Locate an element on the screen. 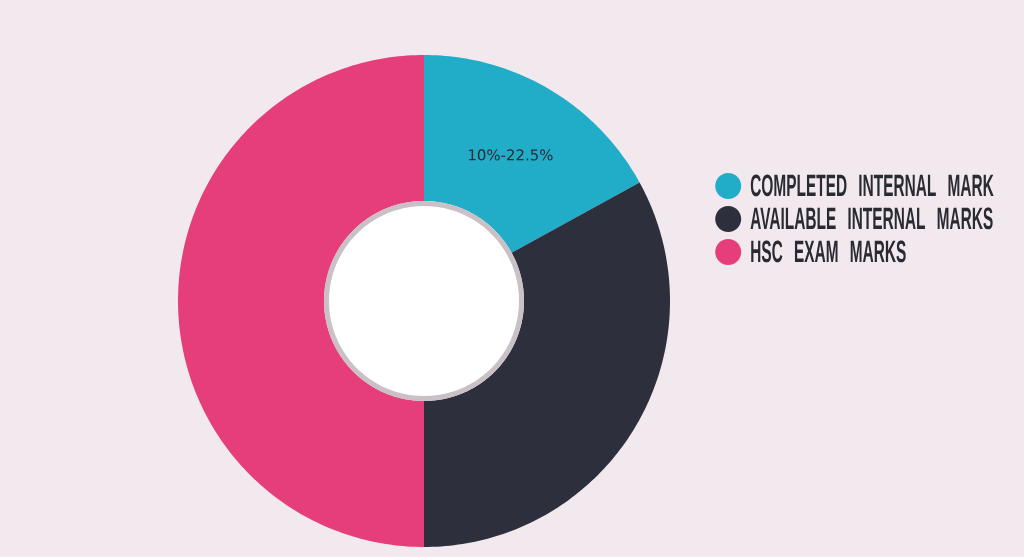 This screenshot has height=557, width=1024. text: 10%-22.5% is located at coordinates (511, 155).